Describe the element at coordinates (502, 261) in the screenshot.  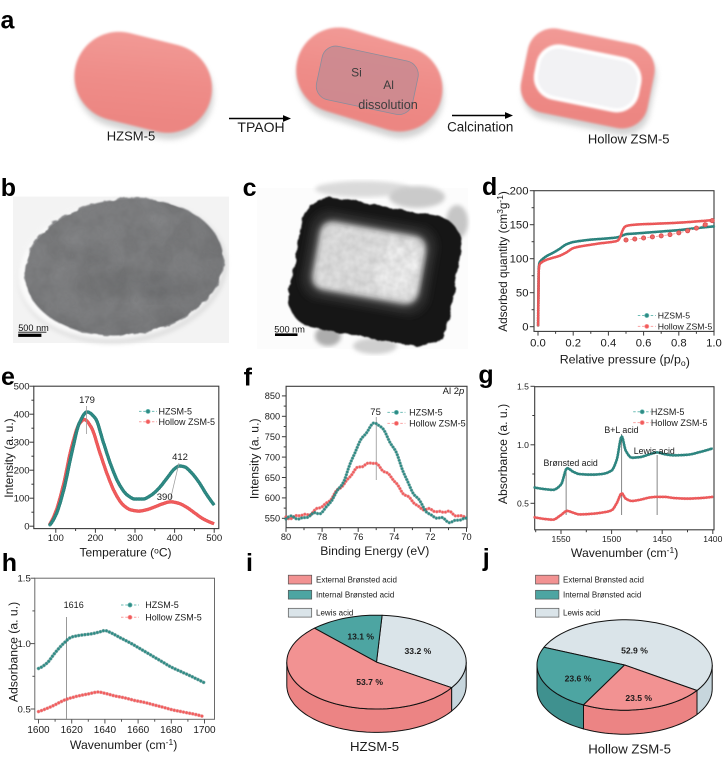
I see `svg-text: Adsorbed quantity (cm3g-1)` at that location.